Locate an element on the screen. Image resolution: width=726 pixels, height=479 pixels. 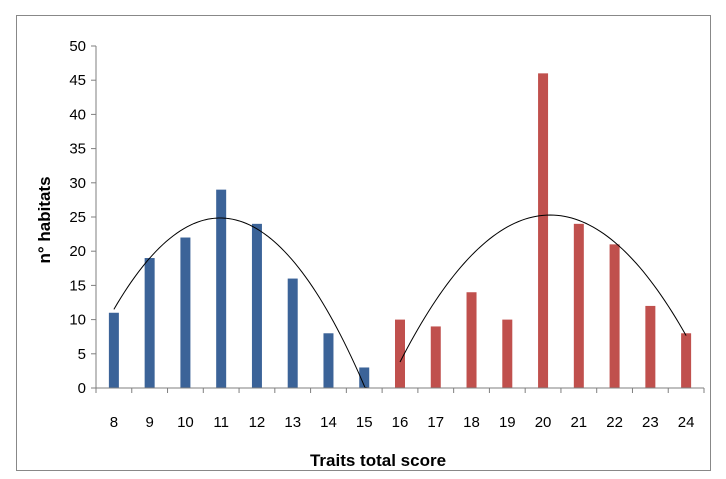
y-axis-ticks: 0 5 10 15 20 25 30 35 40 45 50 is located at coordinates (82, 217).